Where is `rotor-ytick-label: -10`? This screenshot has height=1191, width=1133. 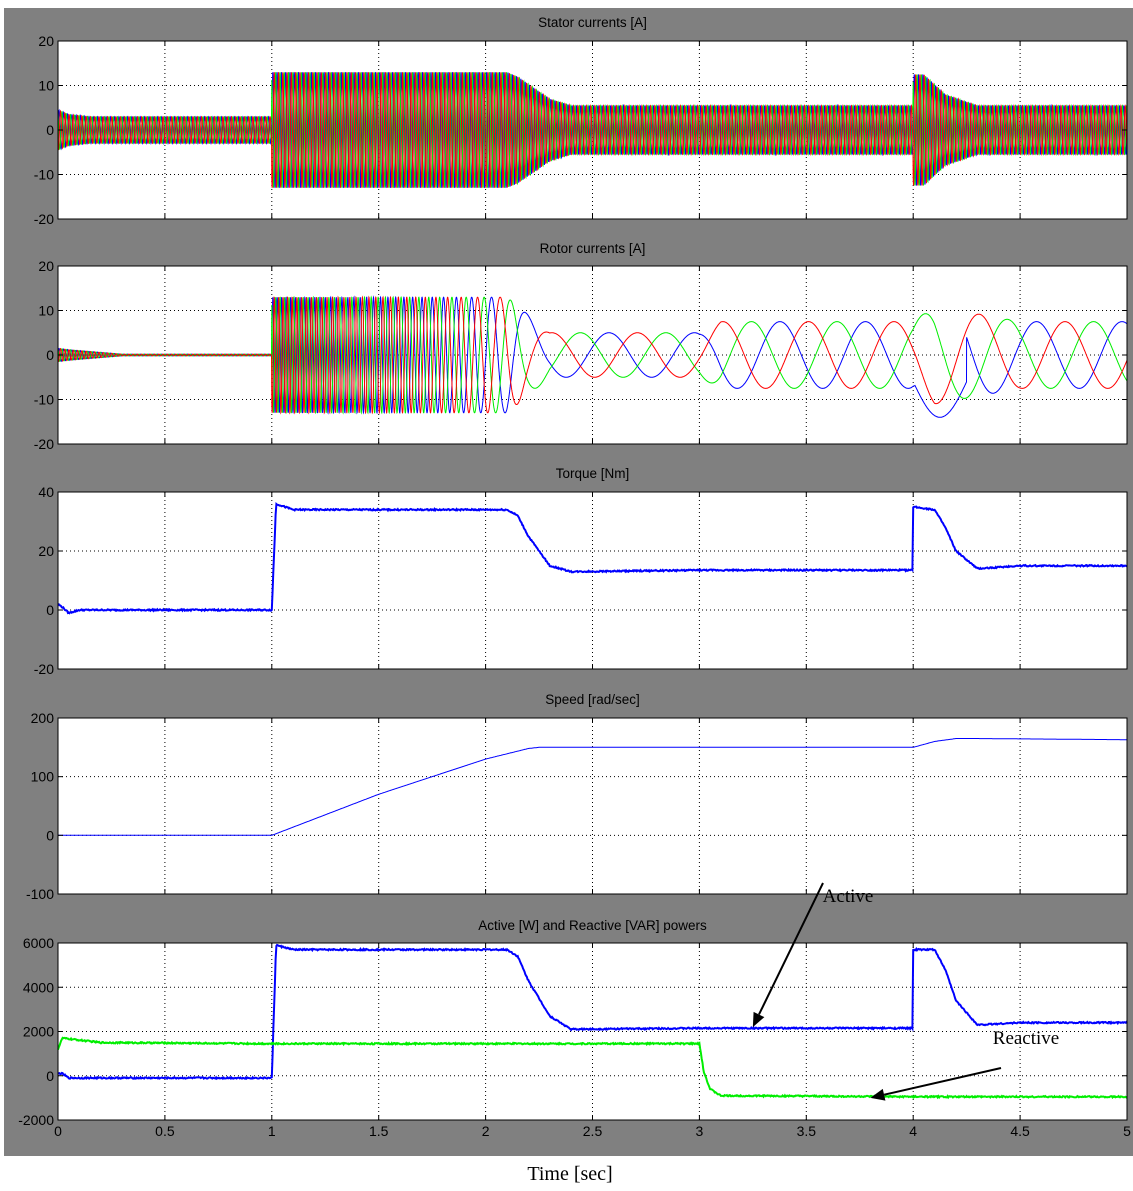 rotor-ytick-label: -10 is located at coordinates (44, 400).